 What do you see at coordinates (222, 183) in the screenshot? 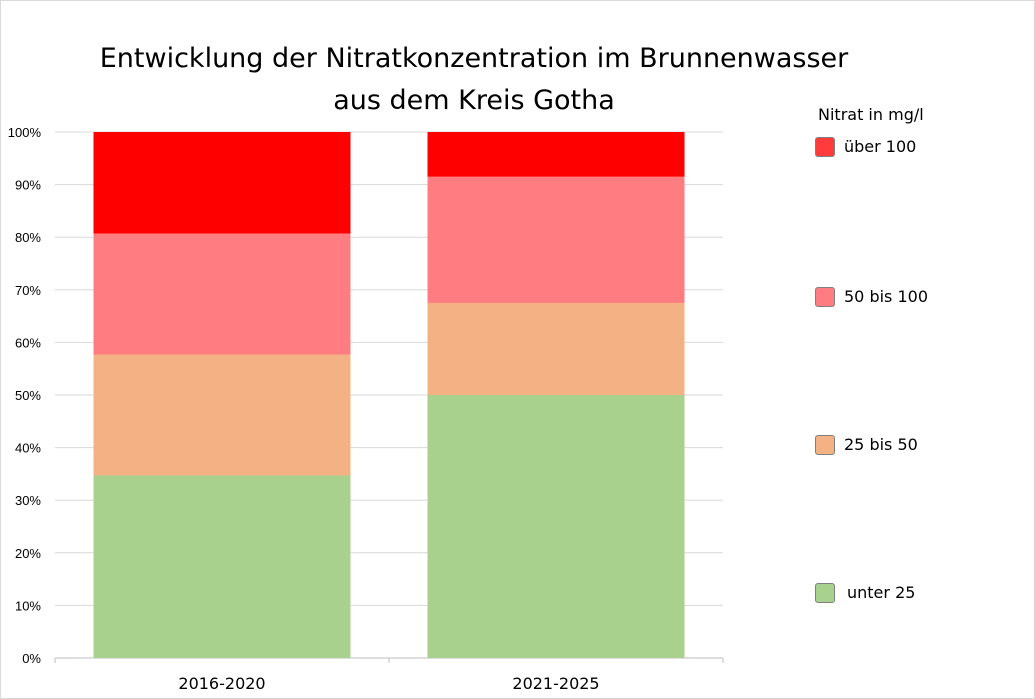
I see `bar-segment--ber-100-2016-2020` at bounding box center [222, 183].